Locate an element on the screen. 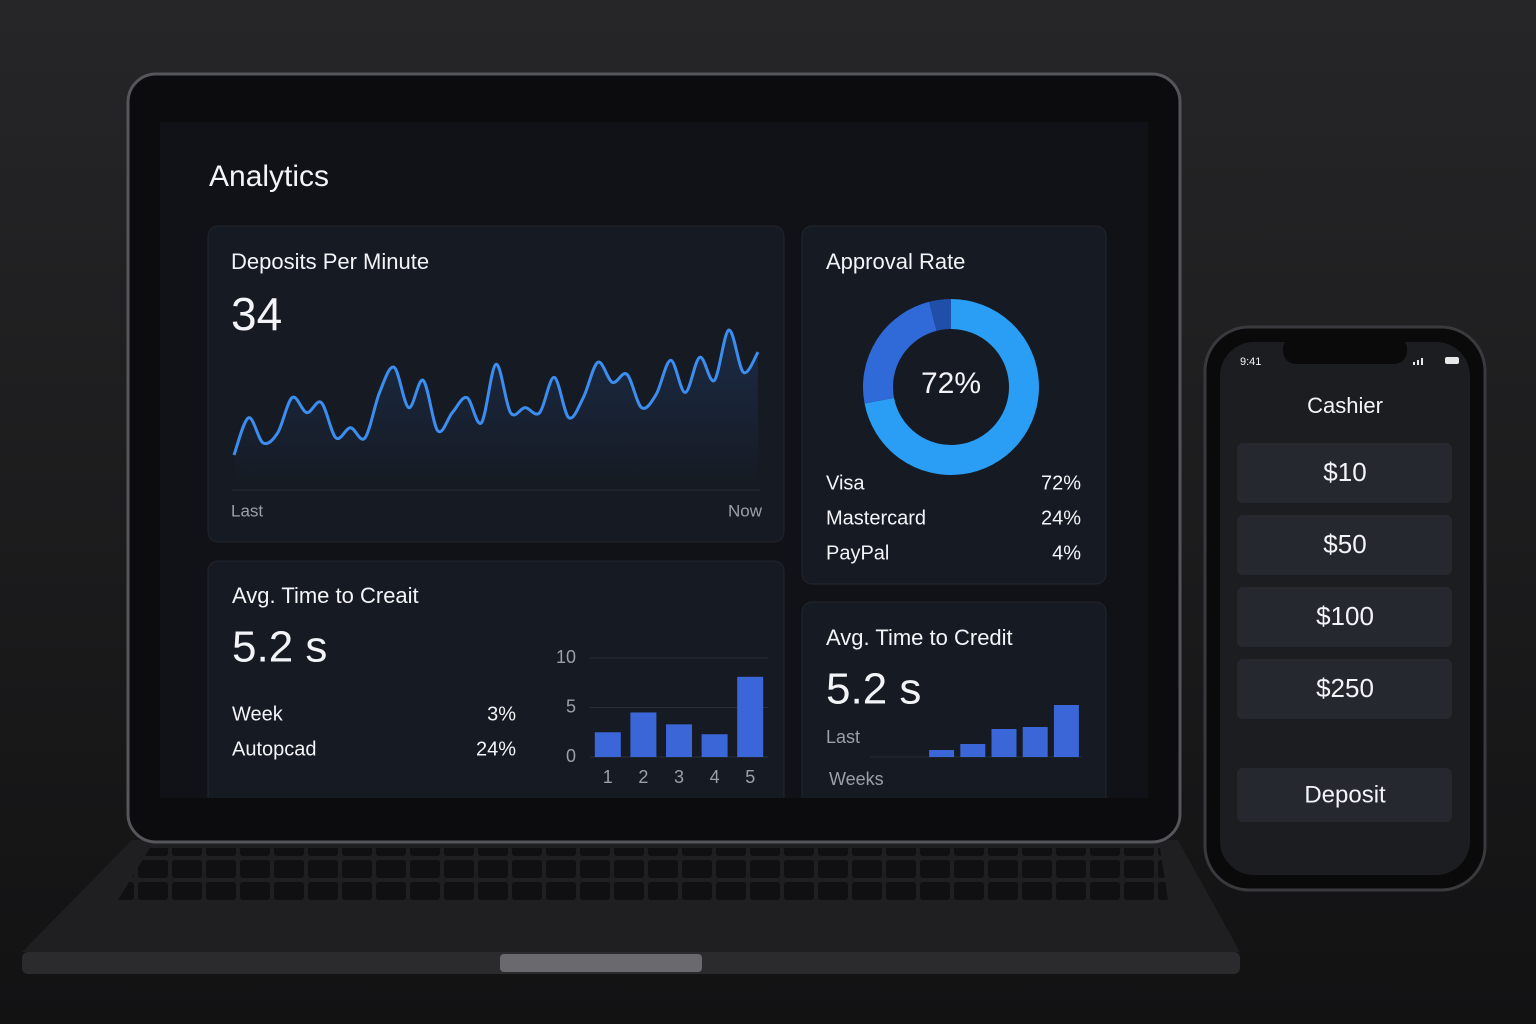  legend-label: Visa is located at coordinates (845, 483).